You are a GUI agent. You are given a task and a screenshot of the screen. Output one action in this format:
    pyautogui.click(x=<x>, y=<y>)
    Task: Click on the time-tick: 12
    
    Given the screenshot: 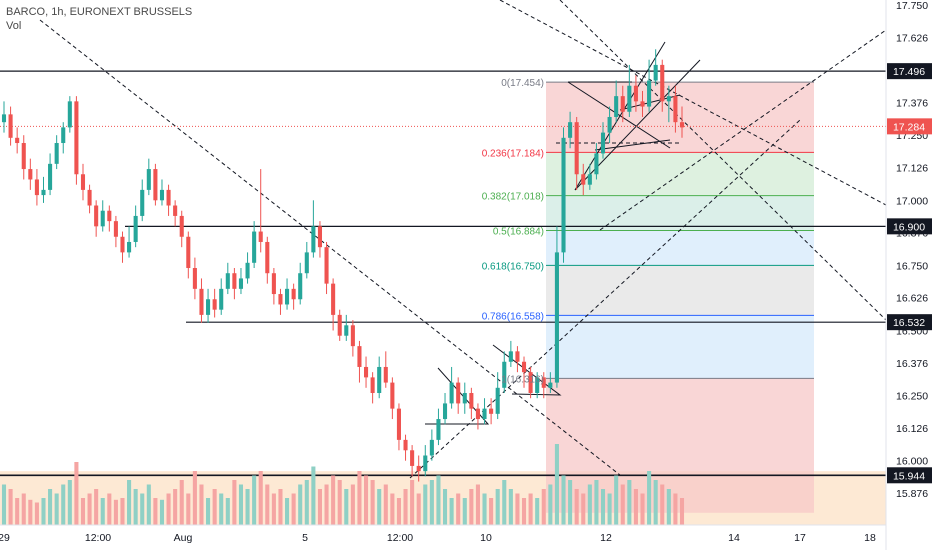 What is the action you would take?
    pyautogui.click(x=606, y=538)
    